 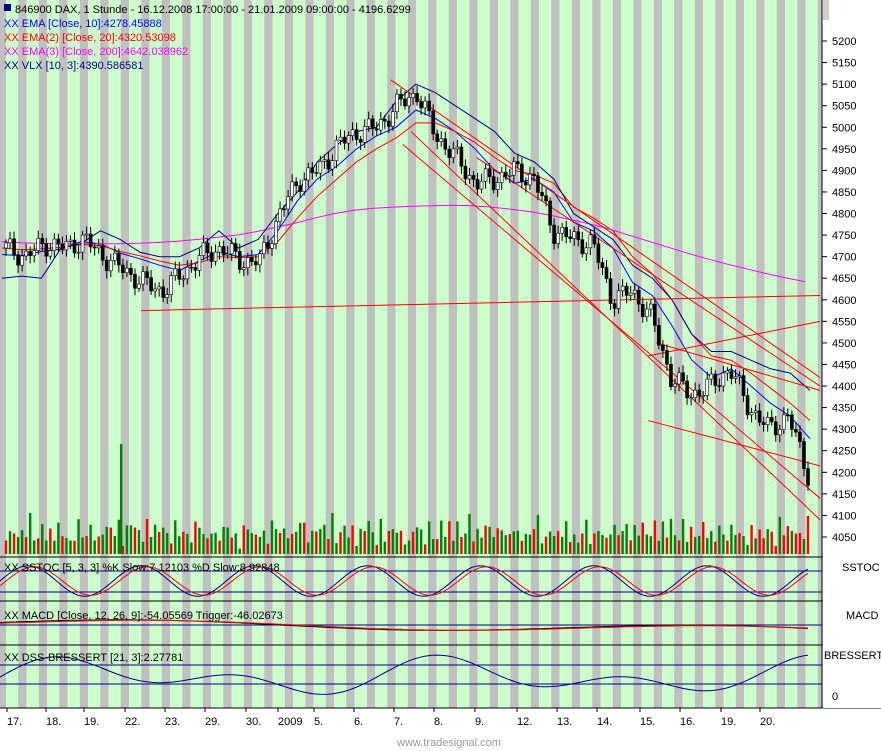 What do you see at coordinates (844, 171) in the screenshot?
I see `y-tick-label: 4900` at bounding box center [844, 171].